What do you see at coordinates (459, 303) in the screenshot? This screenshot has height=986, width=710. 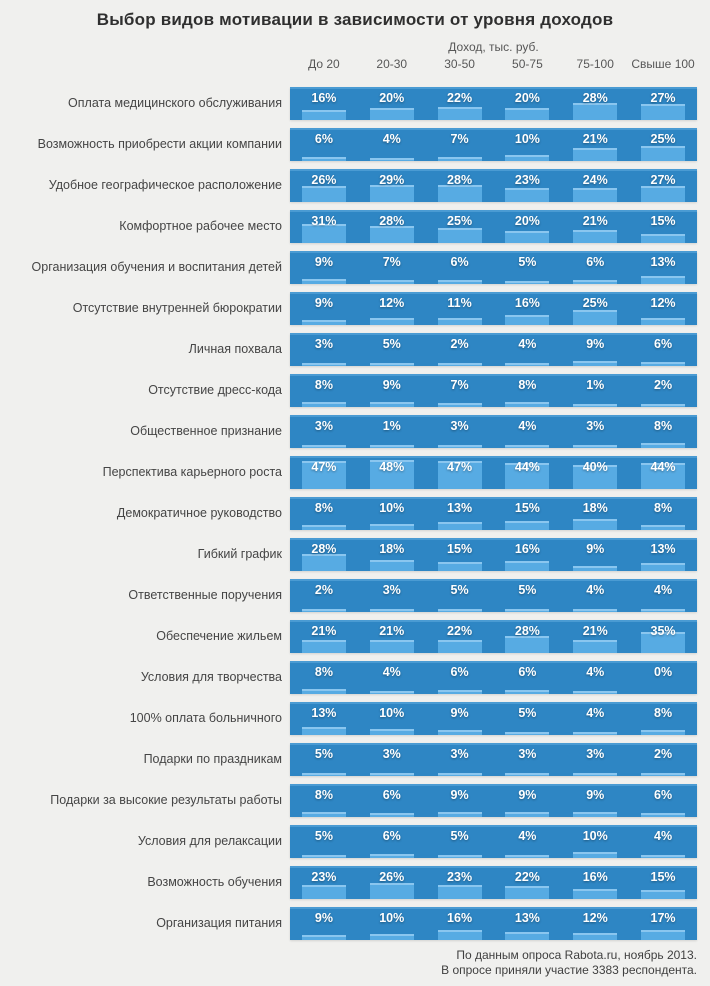 I see `value-text: 11%` at bounding box center [459, 303].